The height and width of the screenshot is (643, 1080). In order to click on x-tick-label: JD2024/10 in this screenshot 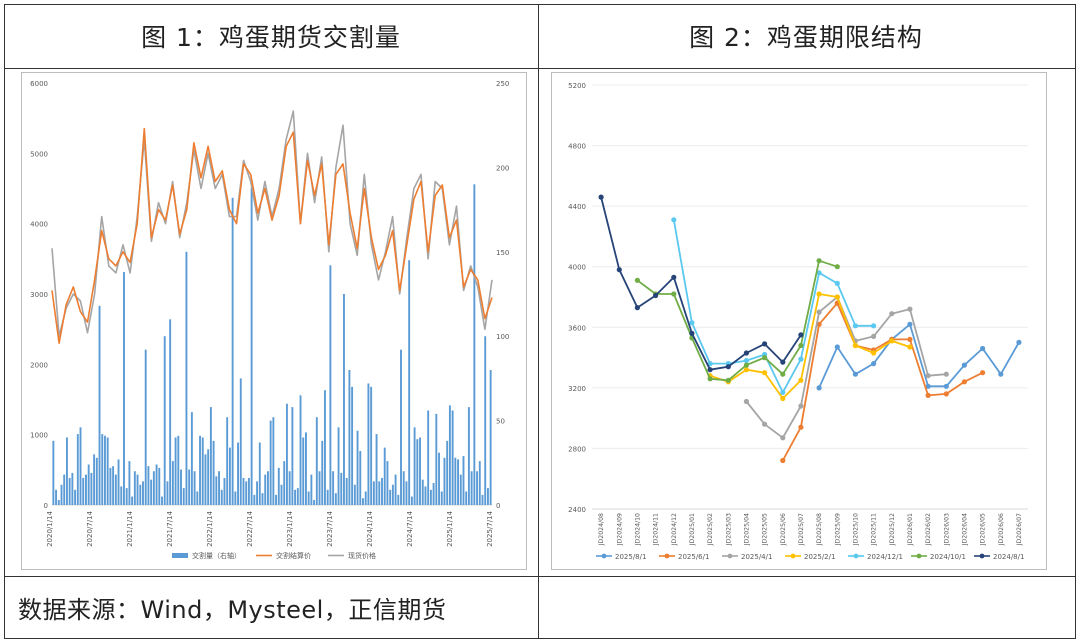, I will do `click(637, 529)`.